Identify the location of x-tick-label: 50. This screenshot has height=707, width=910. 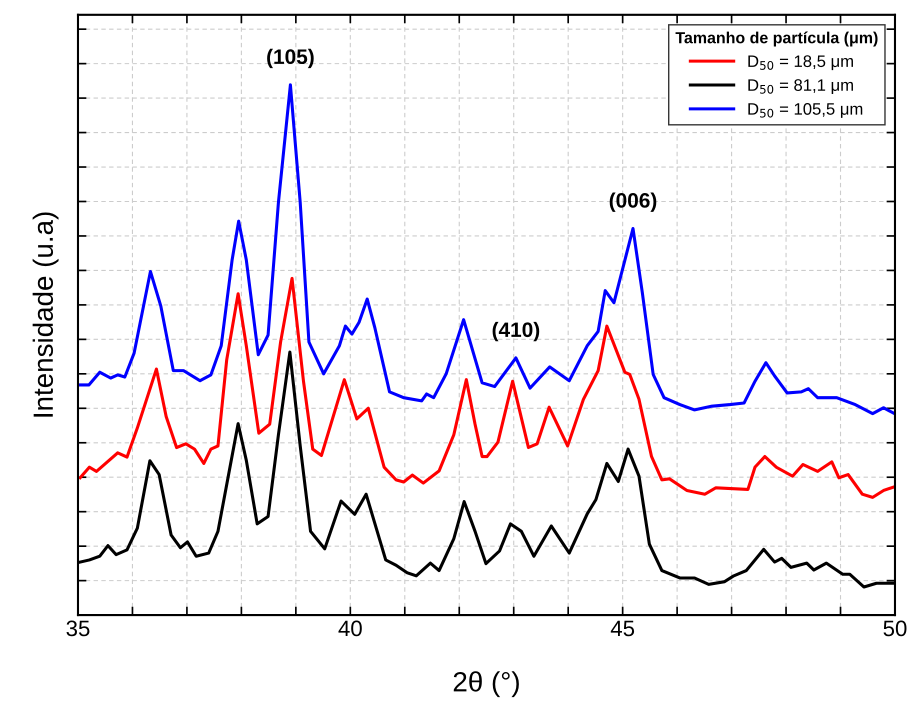
(895, 628).